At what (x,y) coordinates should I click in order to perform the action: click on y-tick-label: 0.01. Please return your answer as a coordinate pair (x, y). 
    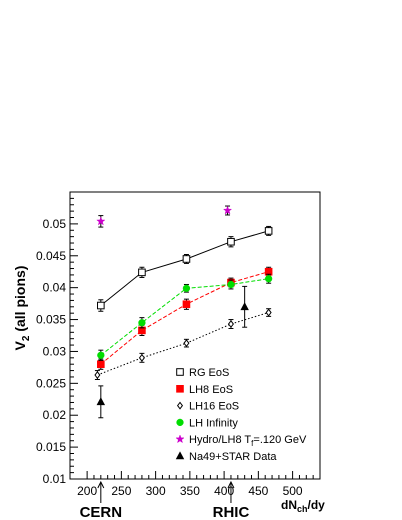
    Looking at the image, I should click on (55, 479).